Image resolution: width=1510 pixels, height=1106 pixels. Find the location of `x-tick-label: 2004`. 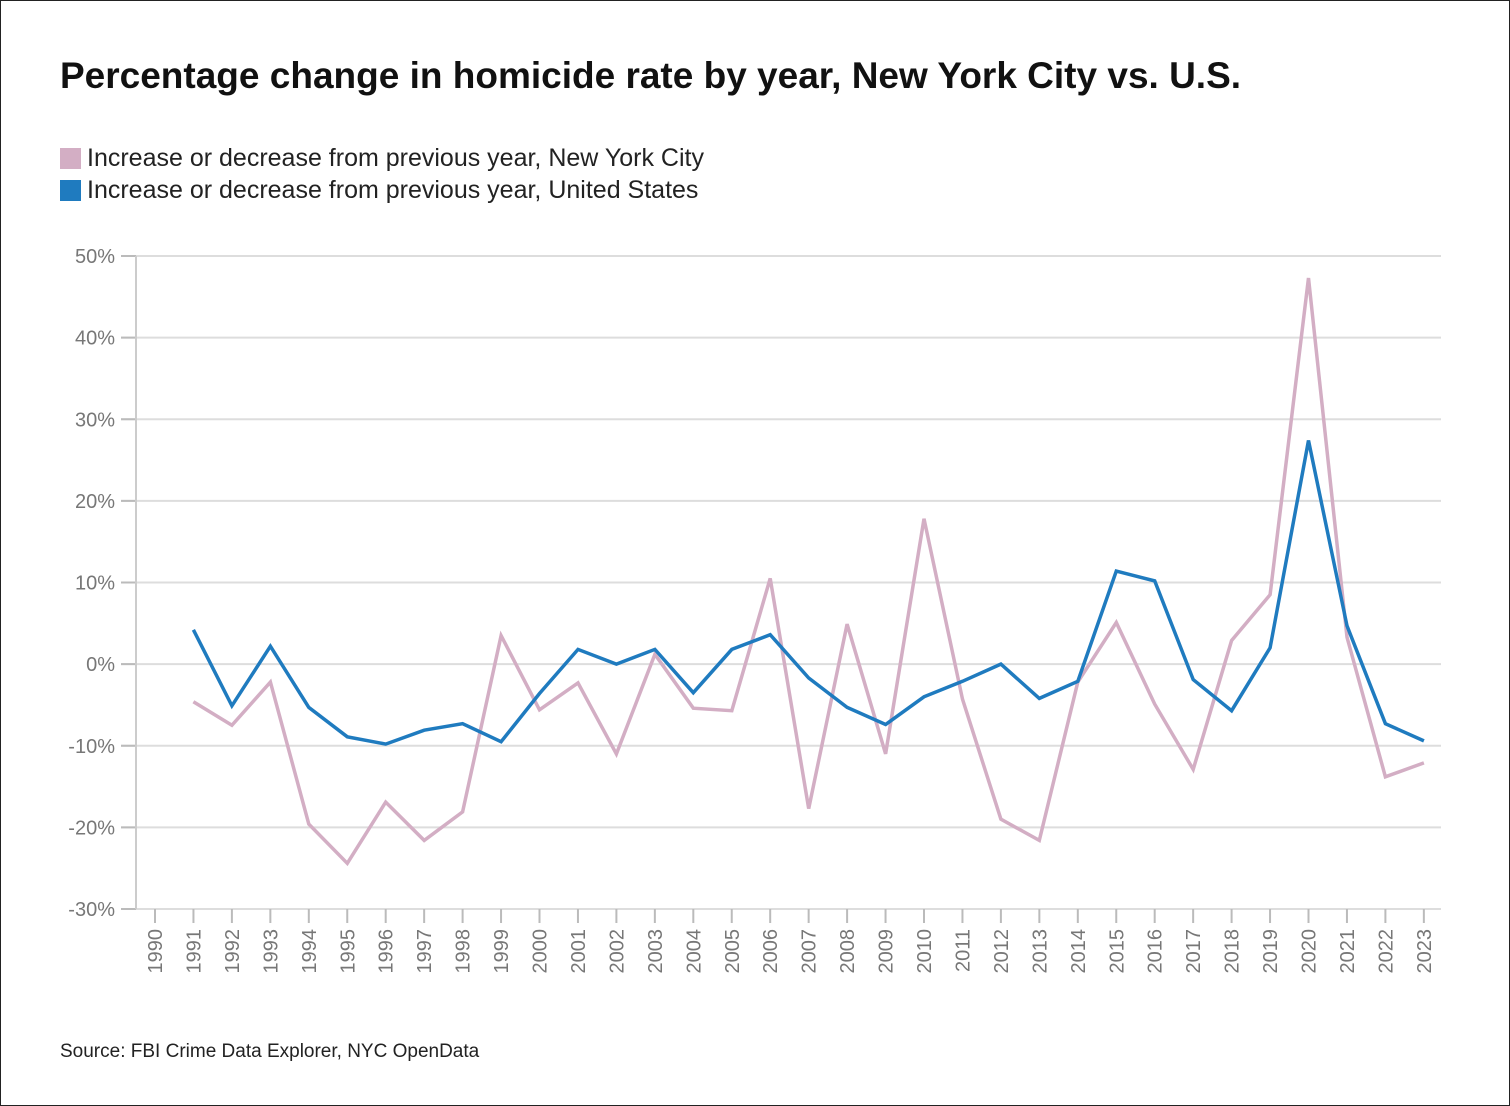

x-tick-label: 2004 is located at coordinates (694, 951).